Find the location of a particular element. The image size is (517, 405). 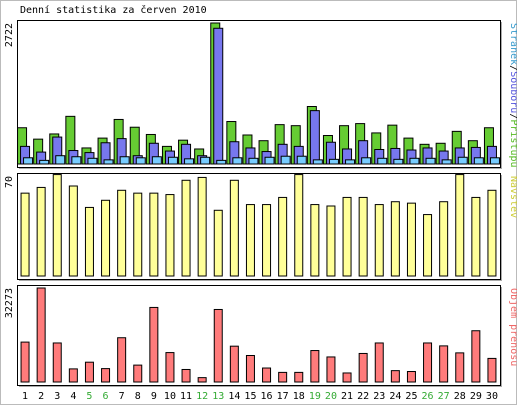

day-label: 20 is located at coordinates (331, 396).